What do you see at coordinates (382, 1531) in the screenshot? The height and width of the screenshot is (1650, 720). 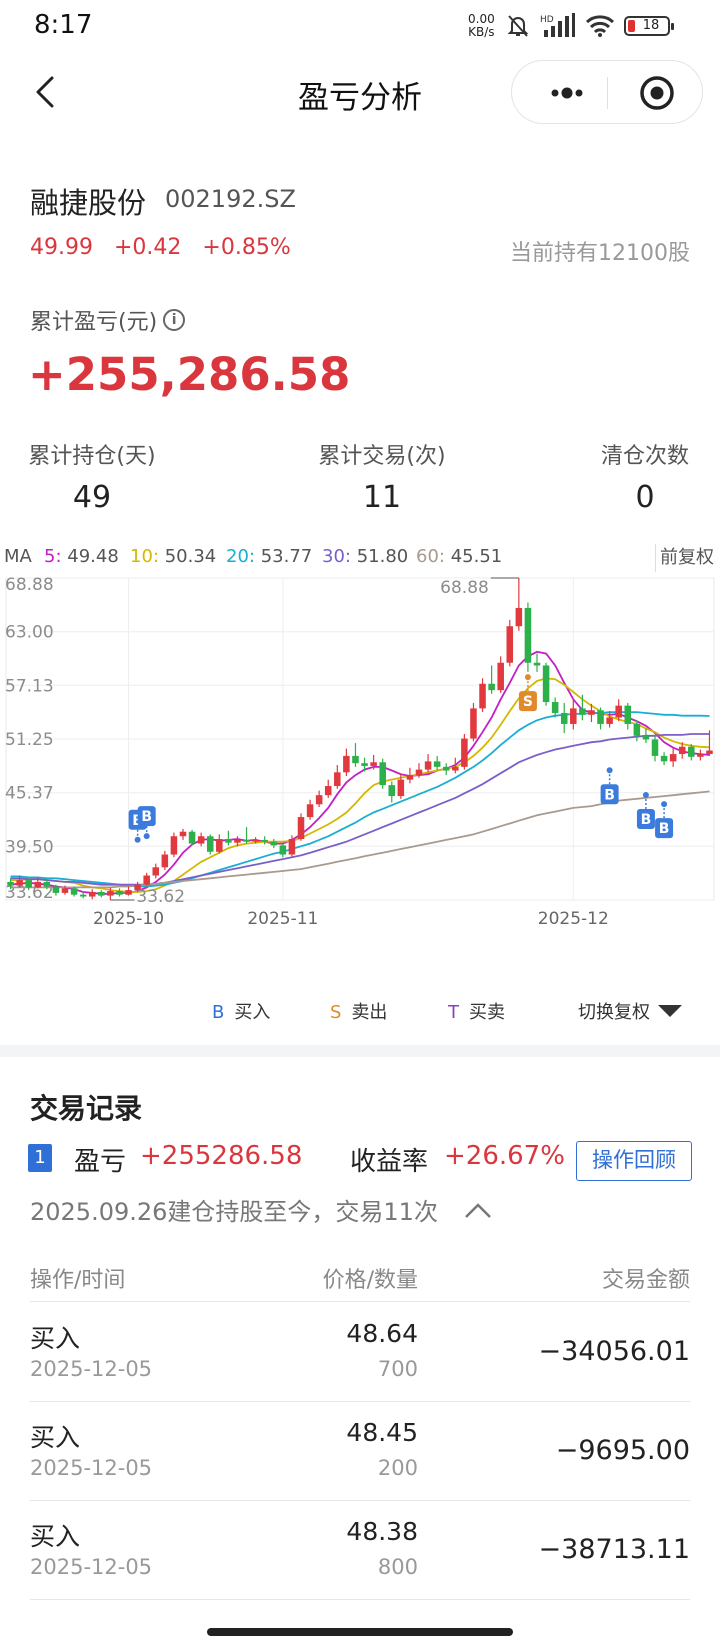 I see `row-price: 48.38` at bounding box center [382, 1531].